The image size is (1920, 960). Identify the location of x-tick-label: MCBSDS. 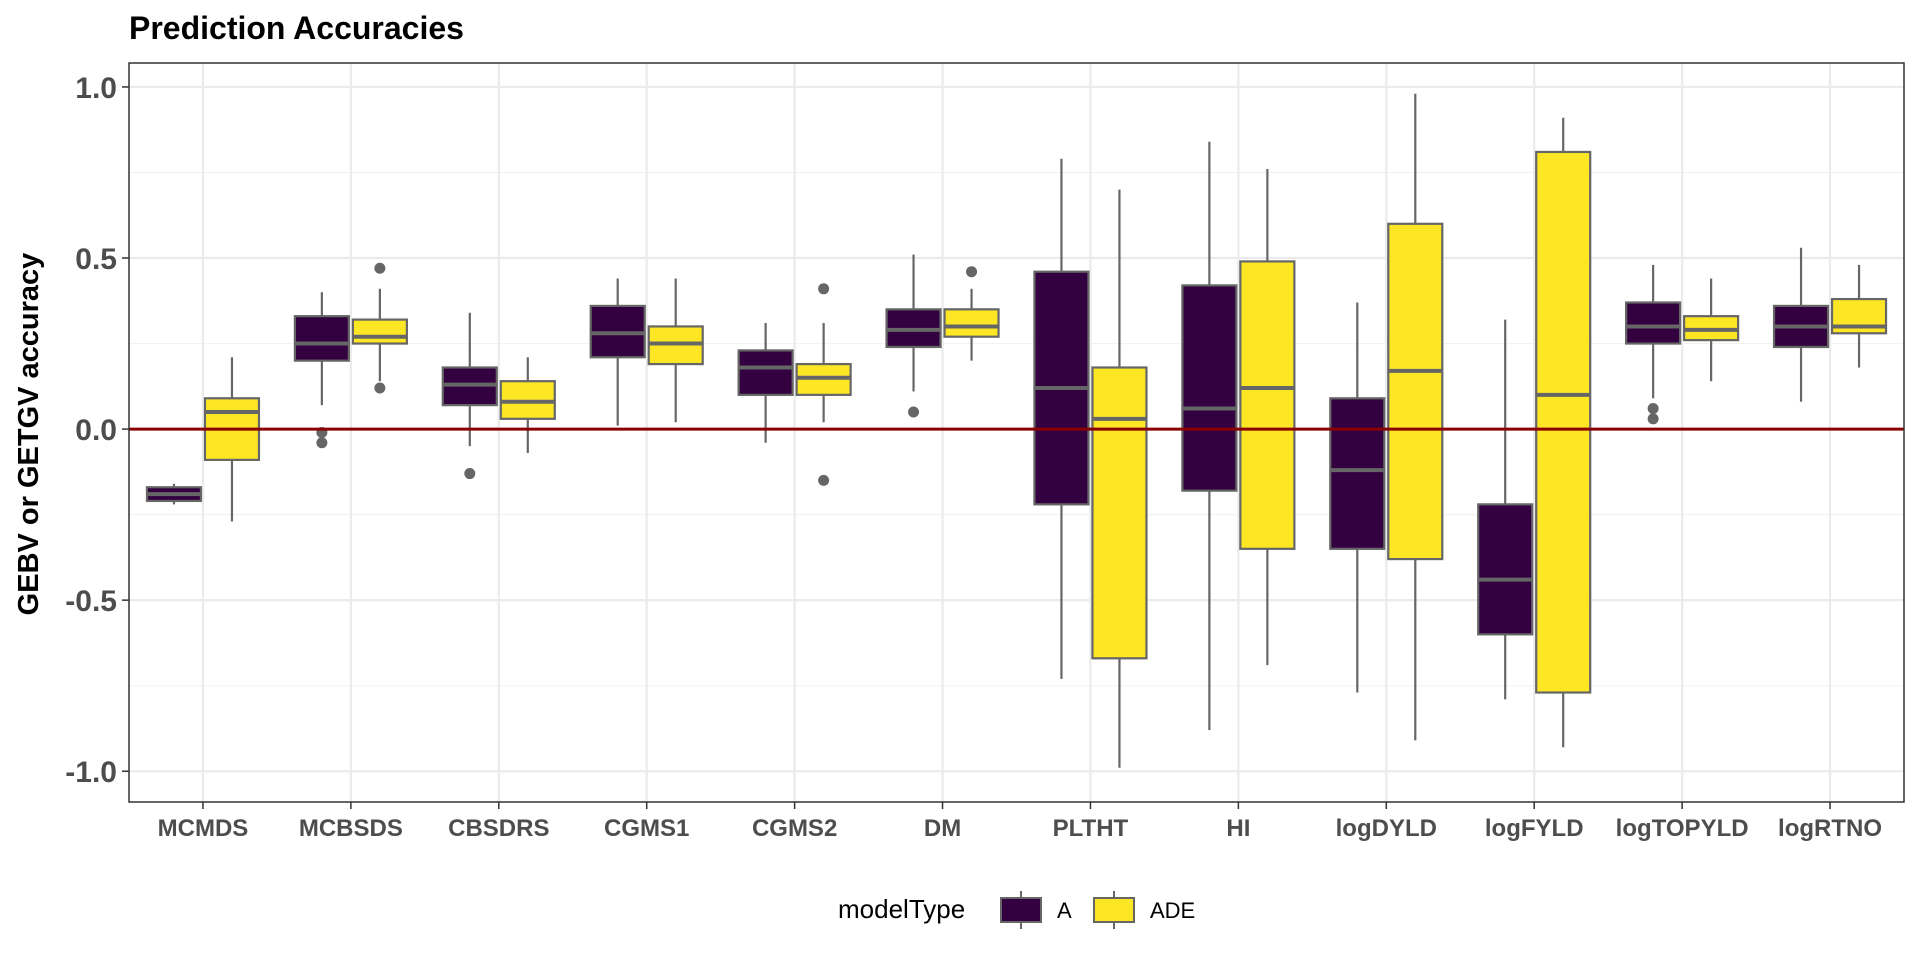
(351, 828).